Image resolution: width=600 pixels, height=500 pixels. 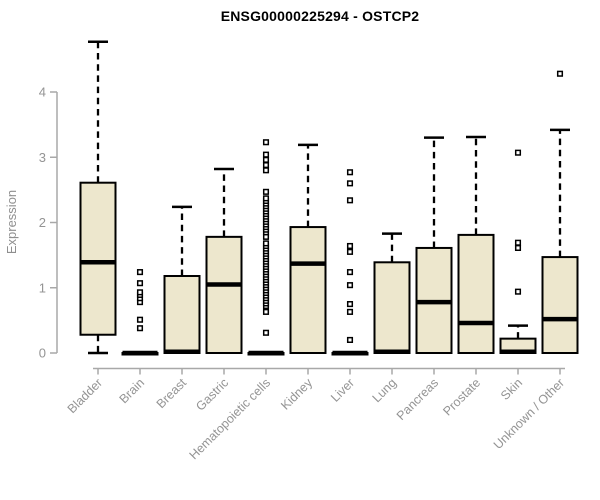 I want to click on boxplot-group-liver, so click(x=350, y=262).